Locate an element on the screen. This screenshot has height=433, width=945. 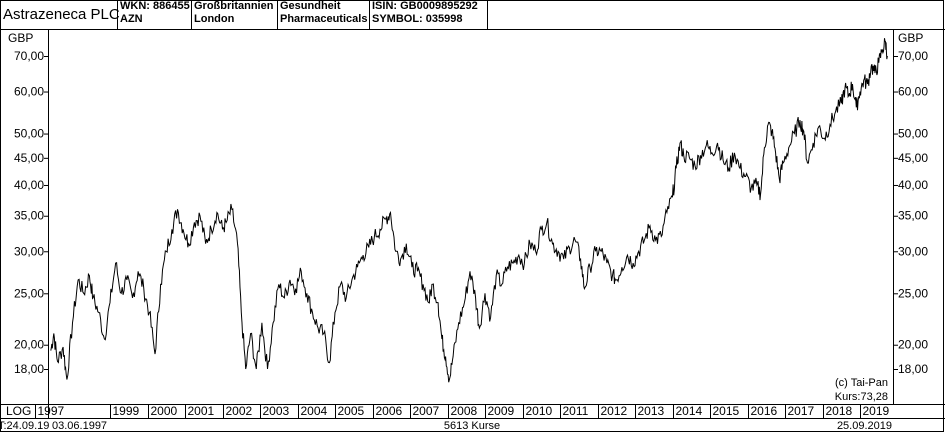
y-tick-label-left: 60,00 is located at coordinates (29, 92).